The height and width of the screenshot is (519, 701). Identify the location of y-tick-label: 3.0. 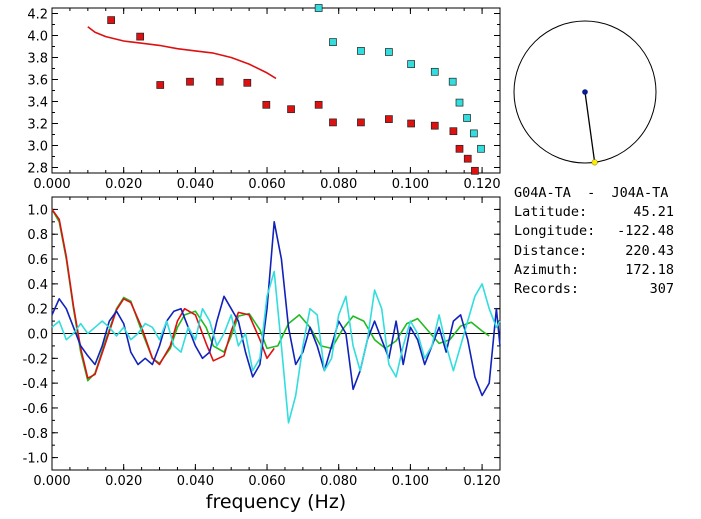
(37, 147).